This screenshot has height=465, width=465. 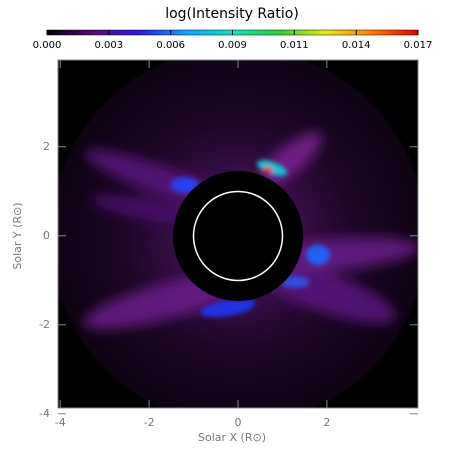 What do you see at coordinates (238, 422) in the screenshot?
I see `x-tick-label: 0` at bounding box center [238, 422].